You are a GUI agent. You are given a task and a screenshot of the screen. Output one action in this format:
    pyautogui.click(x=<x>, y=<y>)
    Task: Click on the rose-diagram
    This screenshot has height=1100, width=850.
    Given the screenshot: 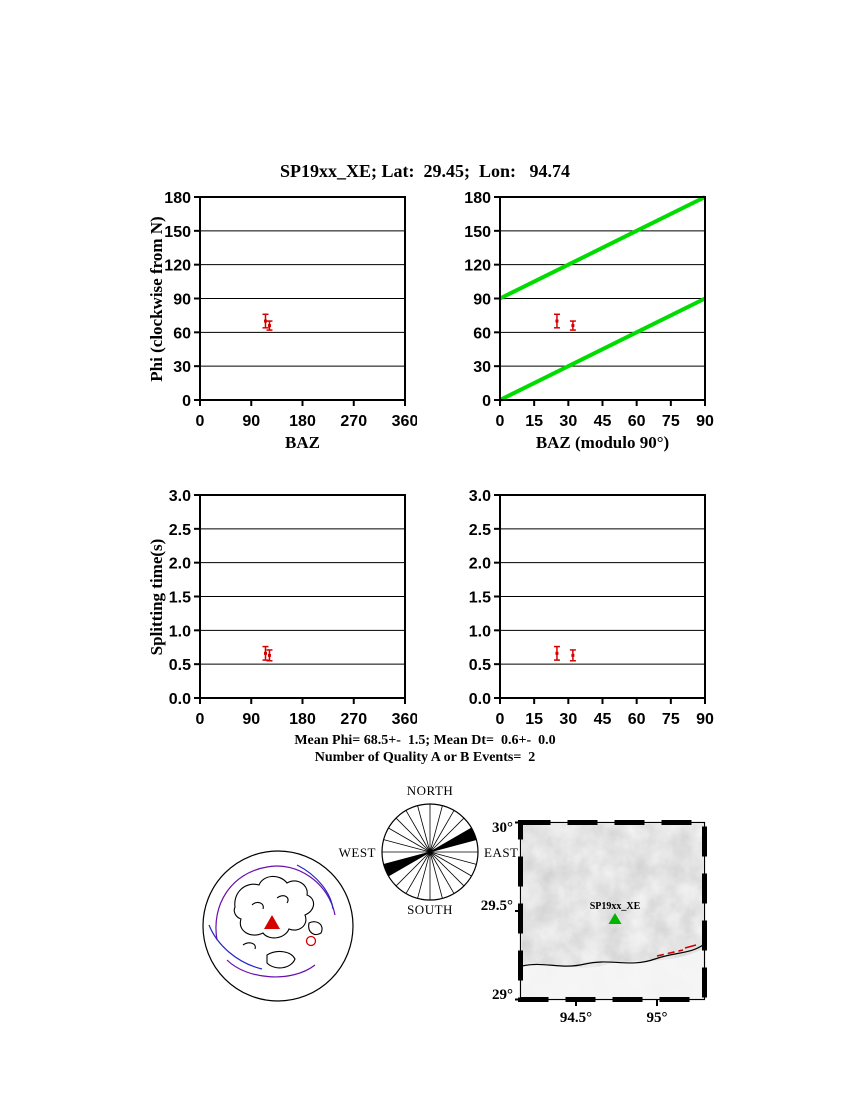 What is the action you would take?
    pyautogui.click(x=430, y=852)
    